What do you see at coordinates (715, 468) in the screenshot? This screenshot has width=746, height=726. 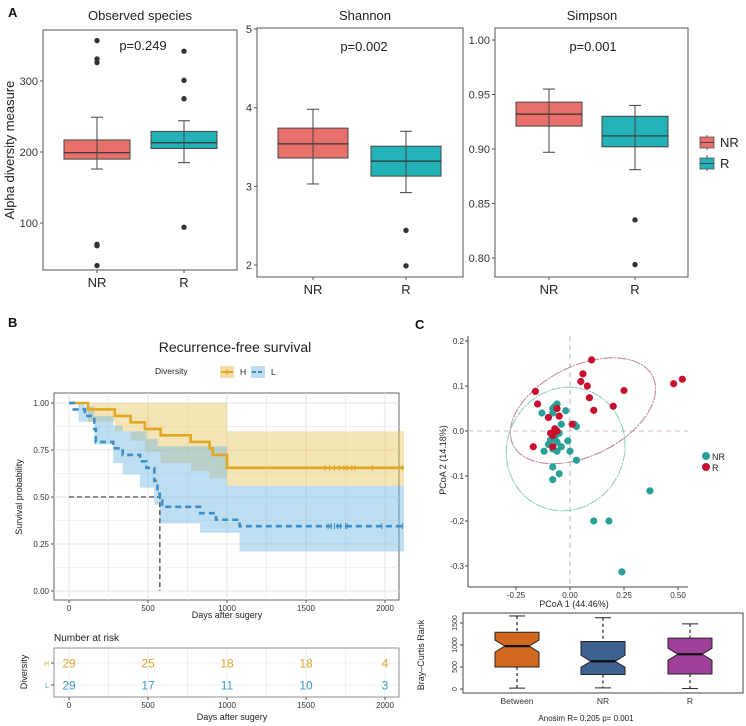 I see `pcoa-legend-label-r: R` at bounding box center [715, 468].